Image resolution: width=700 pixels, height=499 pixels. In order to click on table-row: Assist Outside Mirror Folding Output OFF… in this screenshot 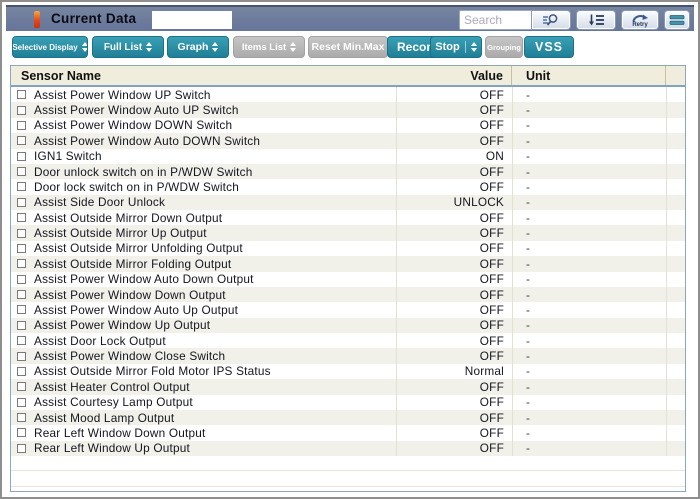, I will do `click(348, 264)`.